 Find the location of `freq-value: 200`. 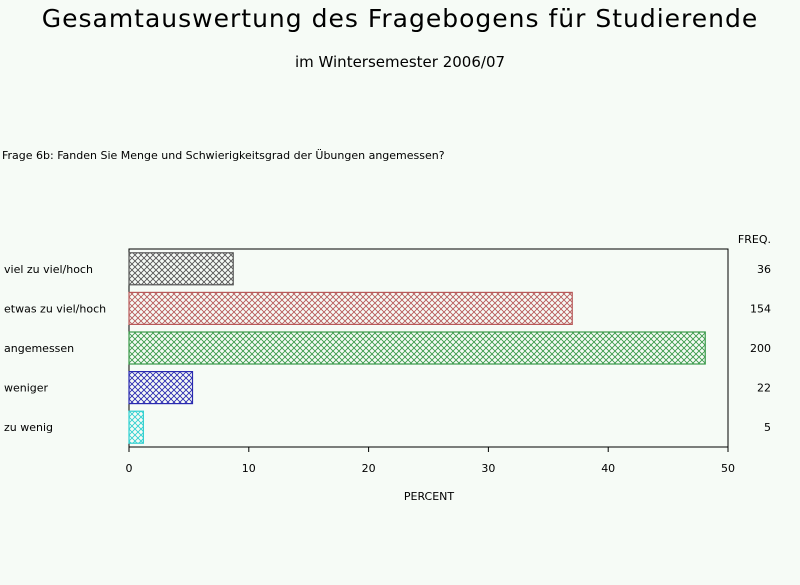

freq-value: 200 is located at coordinates (760, 348).